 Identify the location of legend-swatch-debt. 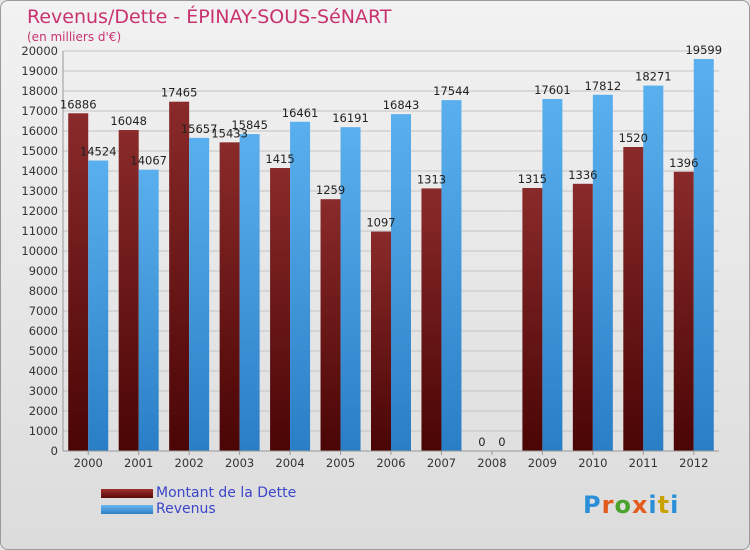
(127, 493).